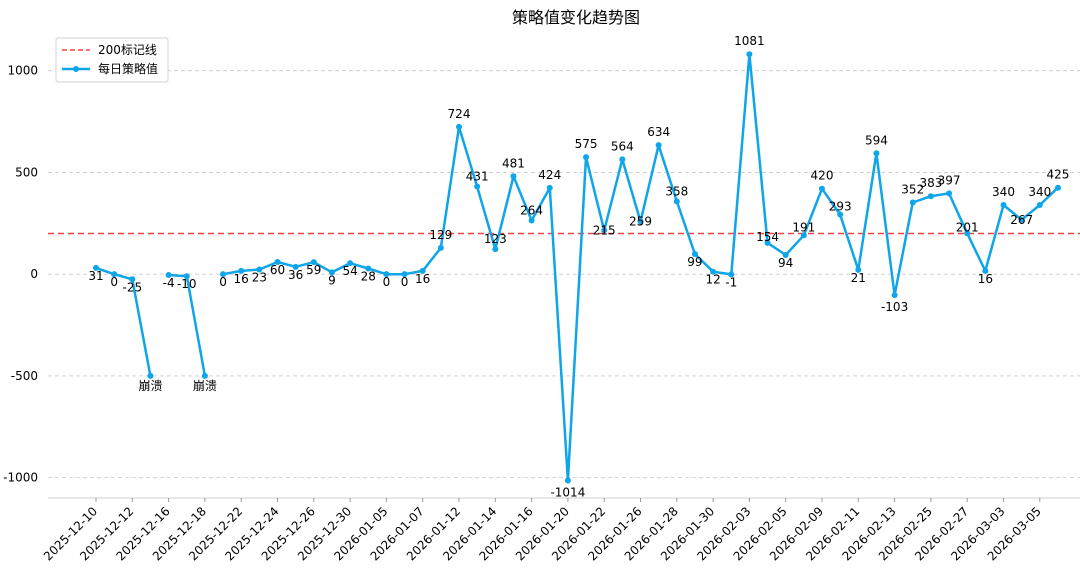 The height and width of the screenshot is (580, 1080). I want to click on legend-swatch-marker, so click(76, 69).